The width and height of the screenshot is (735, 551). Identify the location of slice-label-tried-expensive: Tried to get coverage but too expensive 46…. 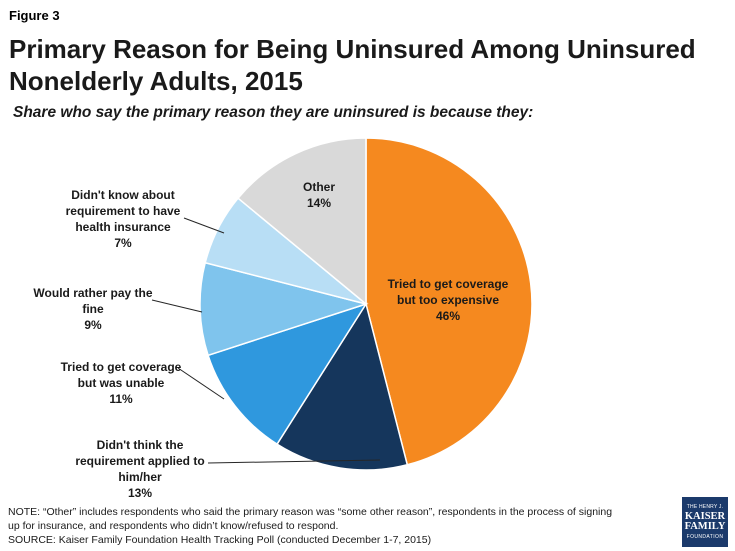
(448, 300).